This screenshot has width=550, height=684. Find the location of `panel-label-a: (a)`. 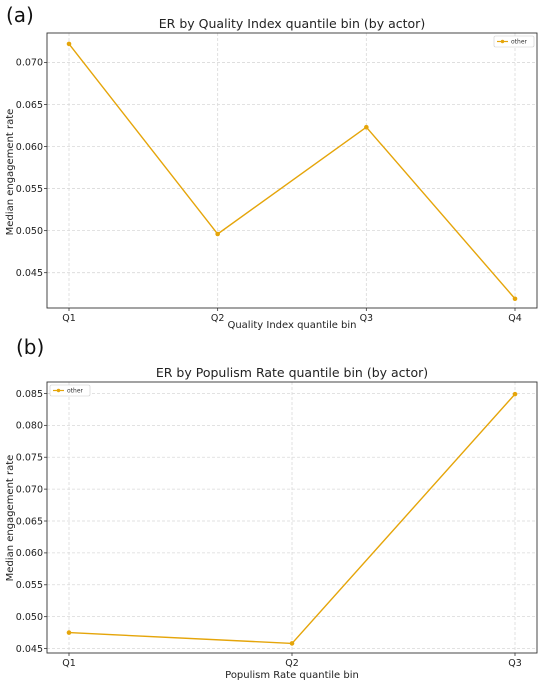

panel-label-a: (a) is located at coordinates (20, 15).